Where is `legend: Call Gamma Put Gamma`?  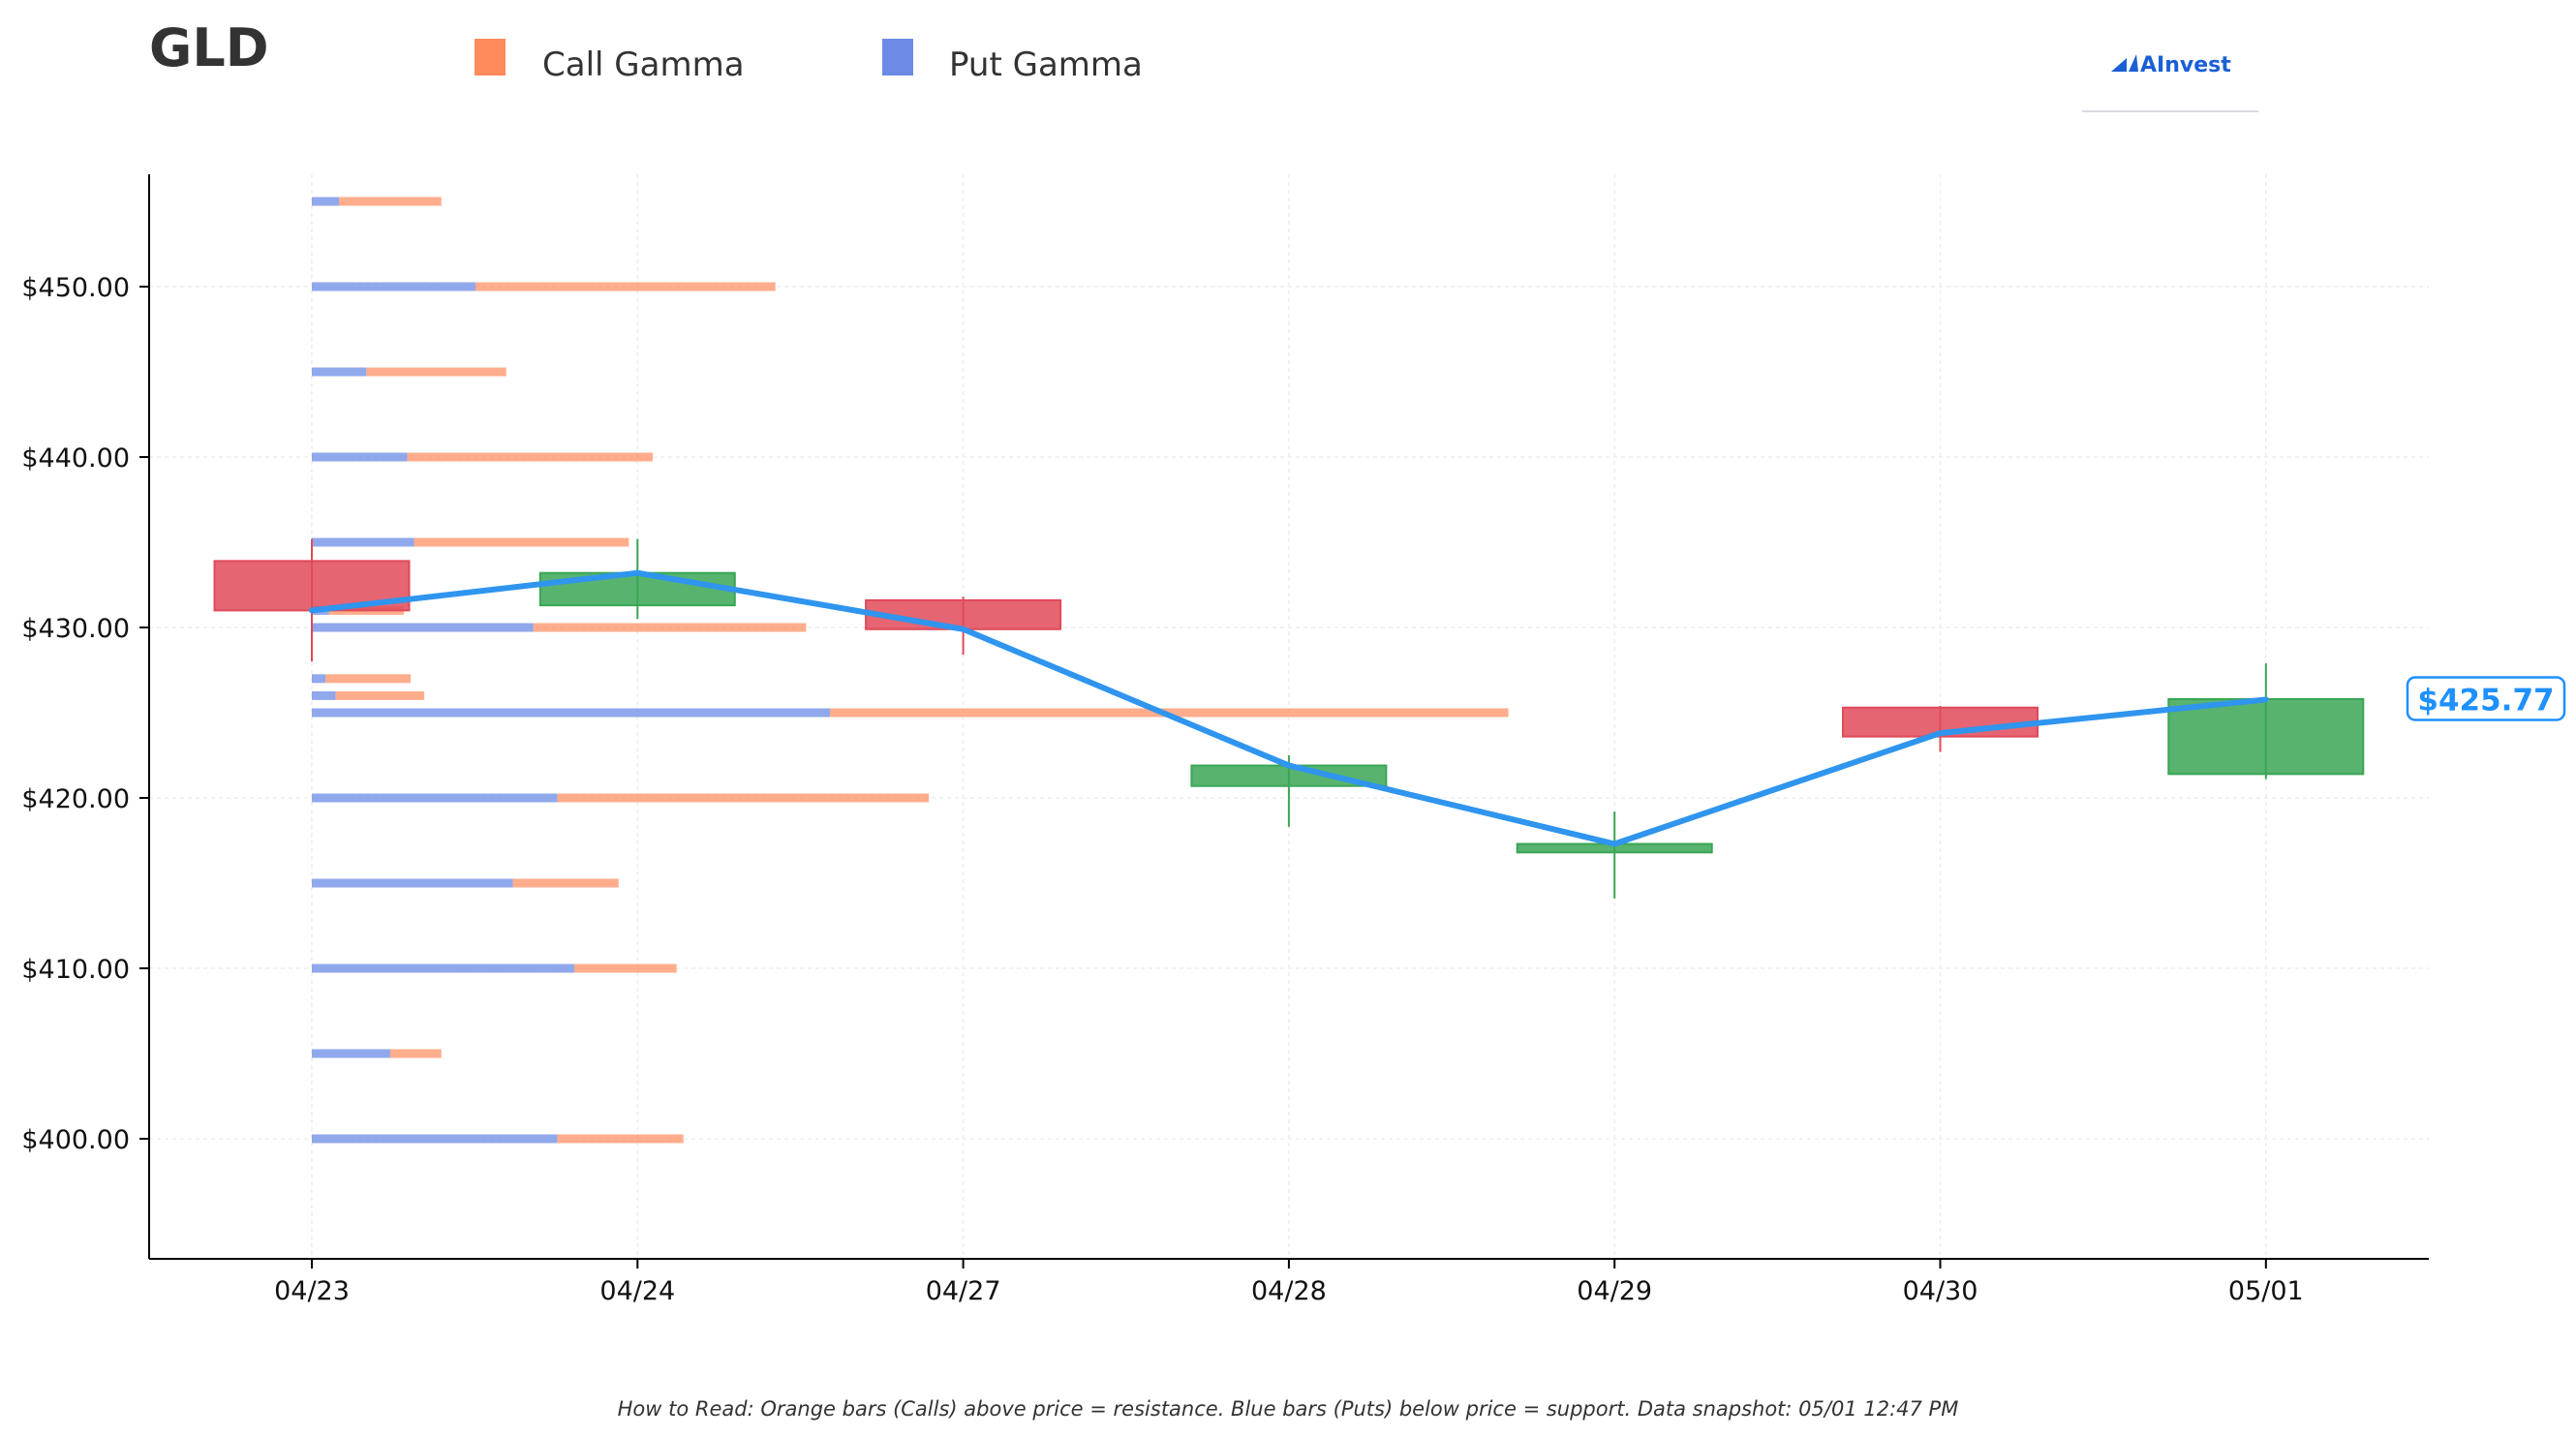 legend: Call Gamma Put Gamma is located at coordinates (809, 62).